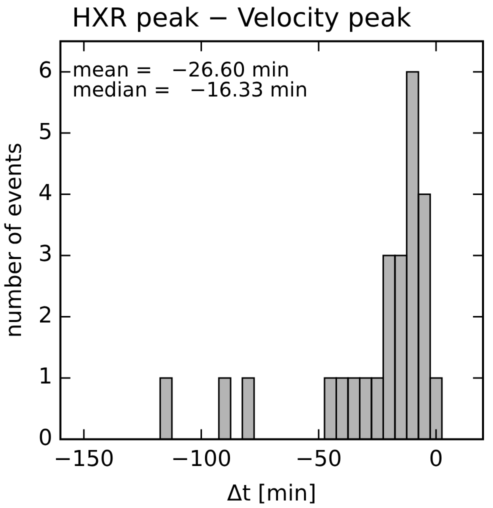 Image resolution: width=493 pixels, height=508 pixels. What do you see at coordinates (45, 377) in the screenshot?
I see `y-tick-label: 1` at bounding box center [45, 377].